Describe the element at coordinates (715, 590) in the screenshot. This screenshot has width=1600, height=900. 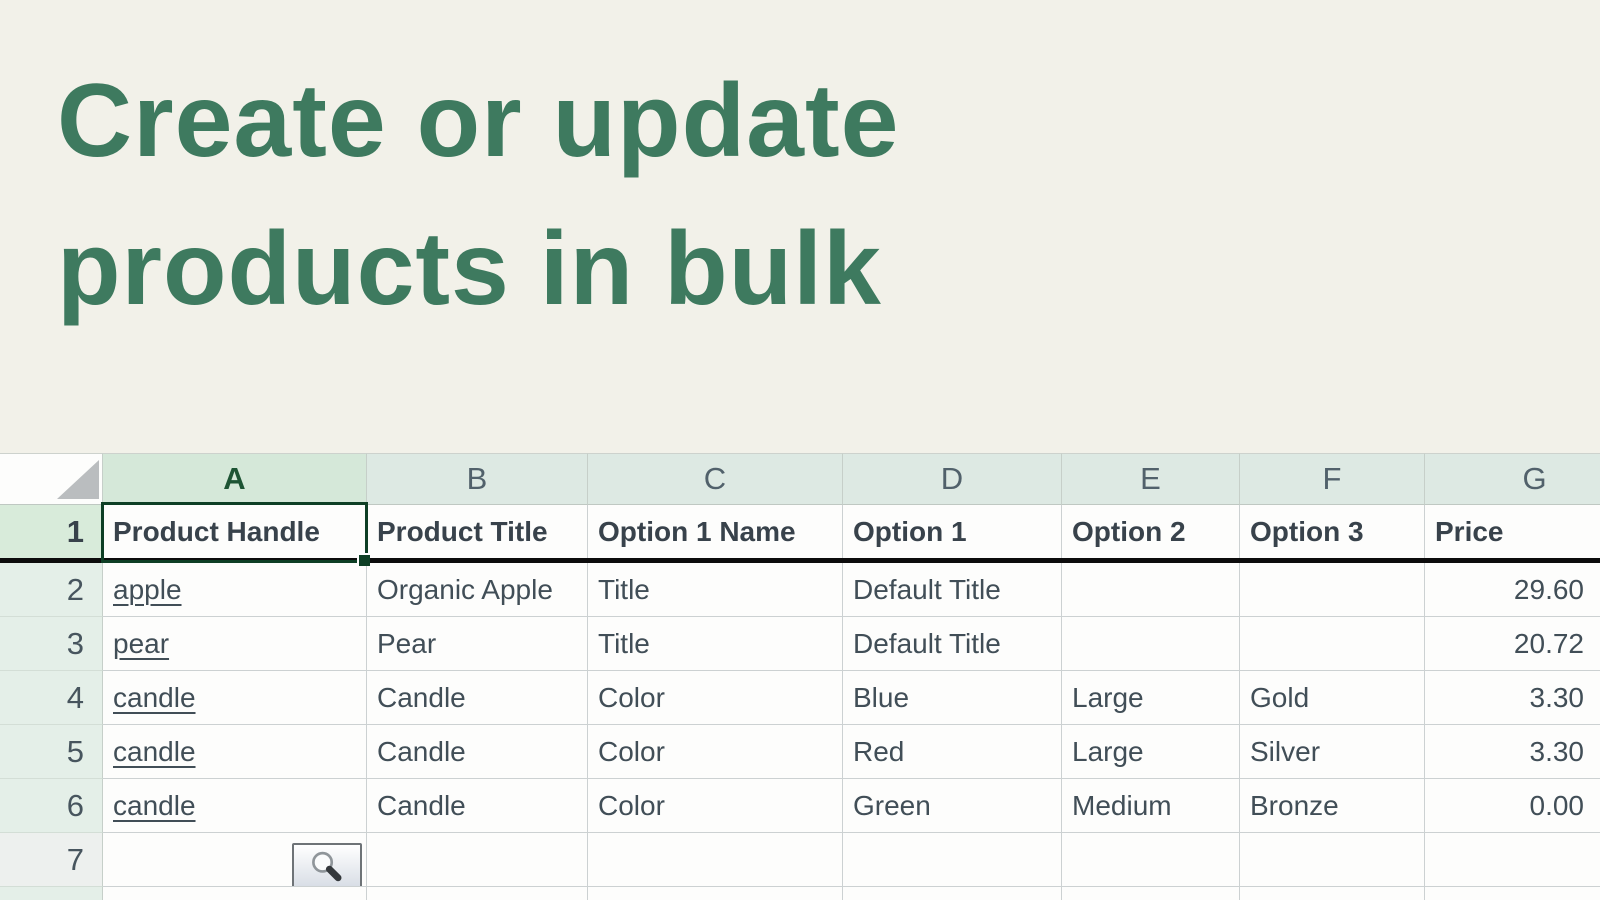
I see `cell-C2: Title` at that location.